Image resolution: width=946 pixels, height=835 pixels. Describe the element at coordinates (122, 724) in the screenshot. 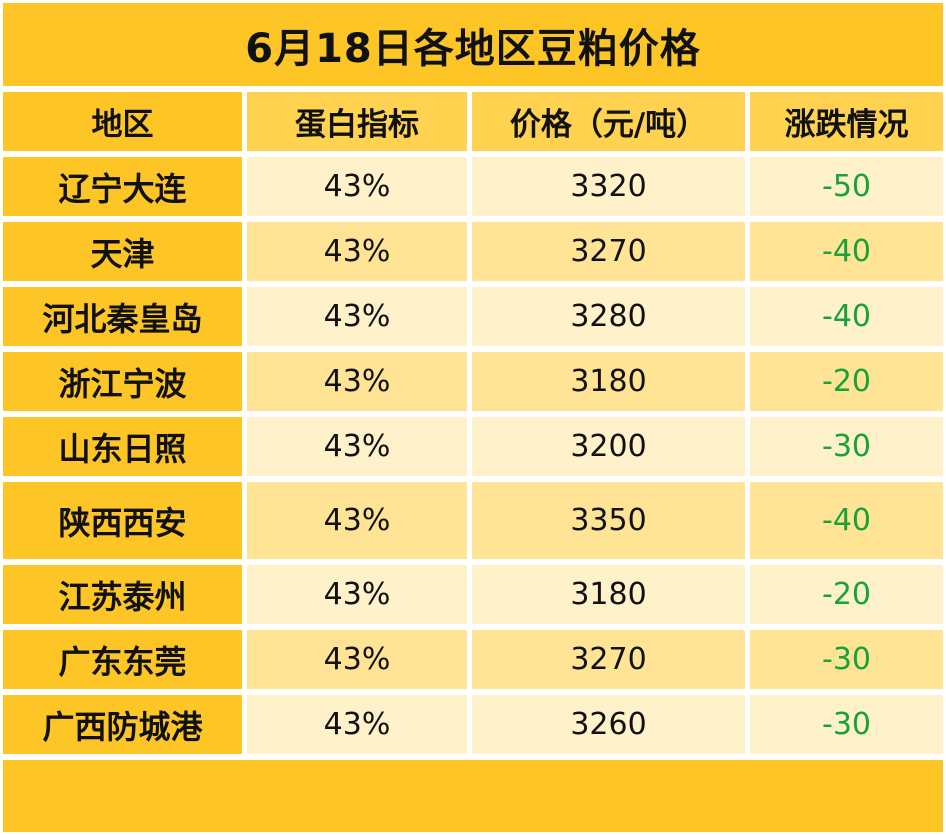

I see `region-cell: 广西防城港` at that location.